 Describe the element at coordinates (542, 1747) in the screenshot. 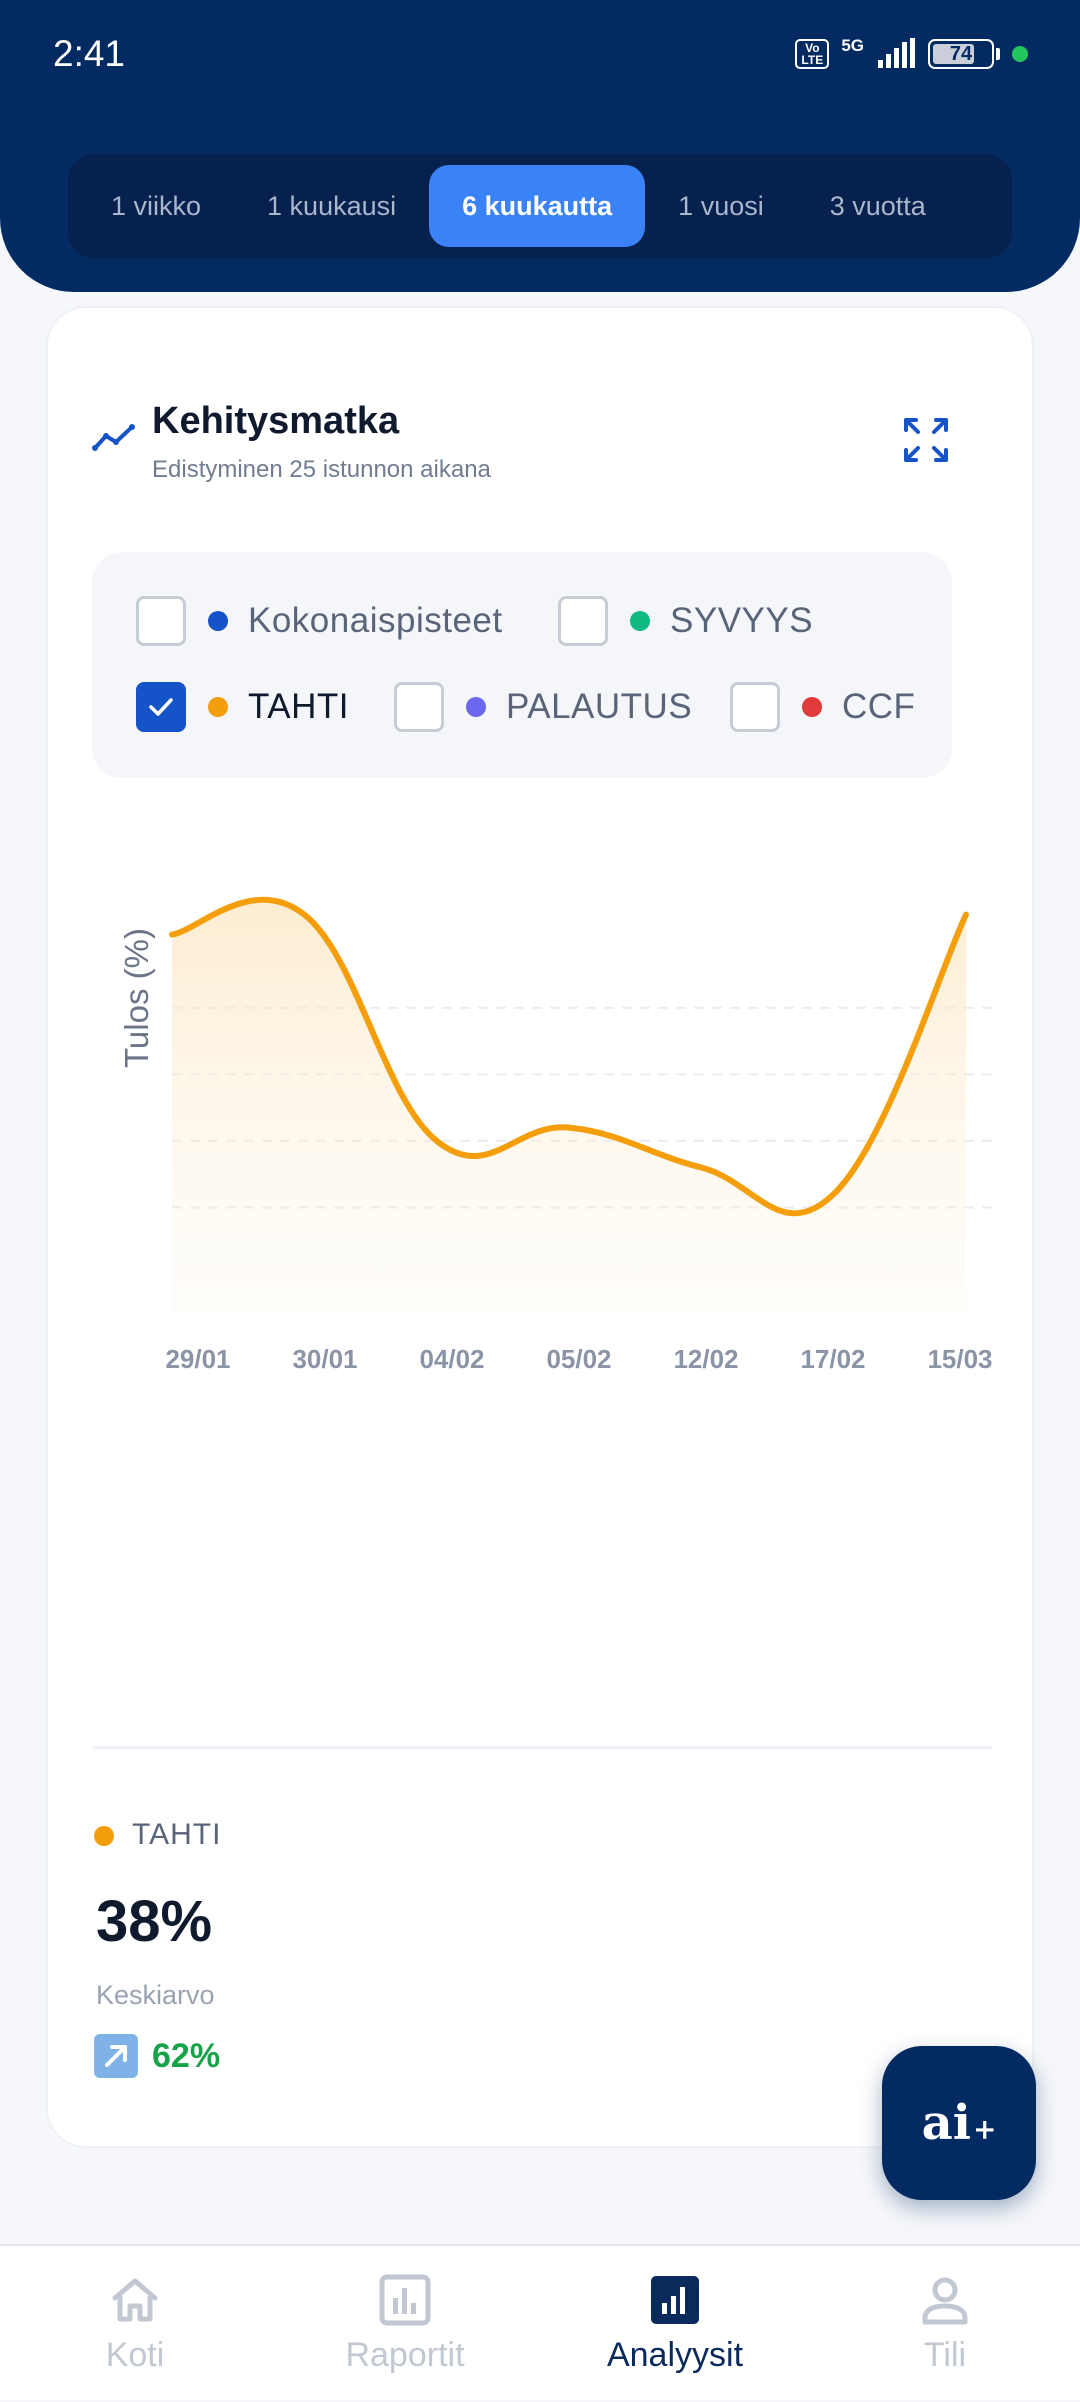

I see `divider` at that location.